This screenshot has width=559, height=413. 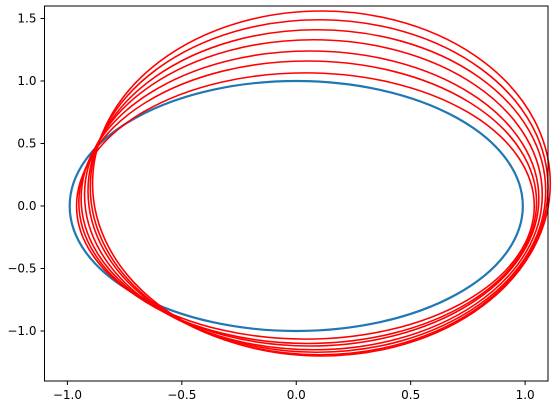 What do you see at coordinates (525, 395) in the screenshot?
I see `x-tick-label: 1.0` at bounding box center [525, 395].